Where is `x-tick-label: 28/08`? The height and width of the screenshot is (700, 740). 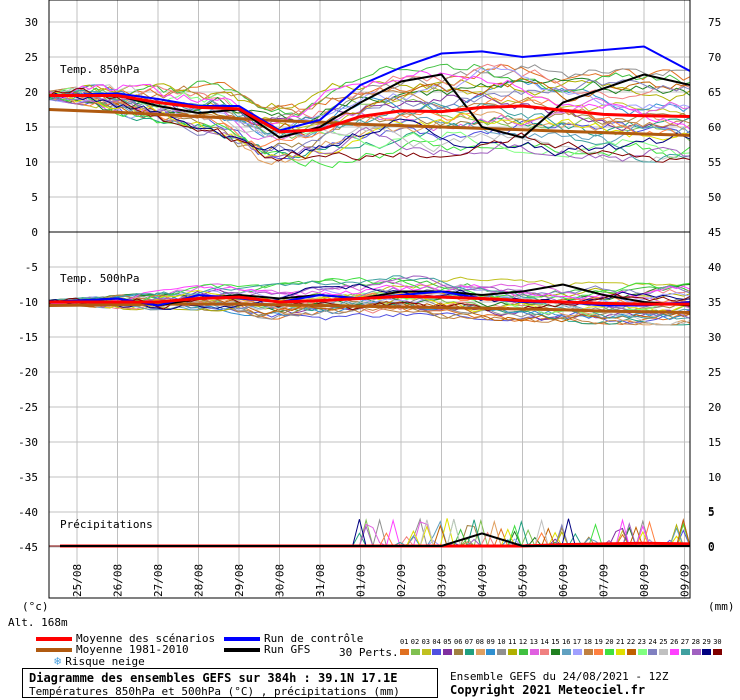 x-tick-label: 28/08 is located at coordinates (199, 580).